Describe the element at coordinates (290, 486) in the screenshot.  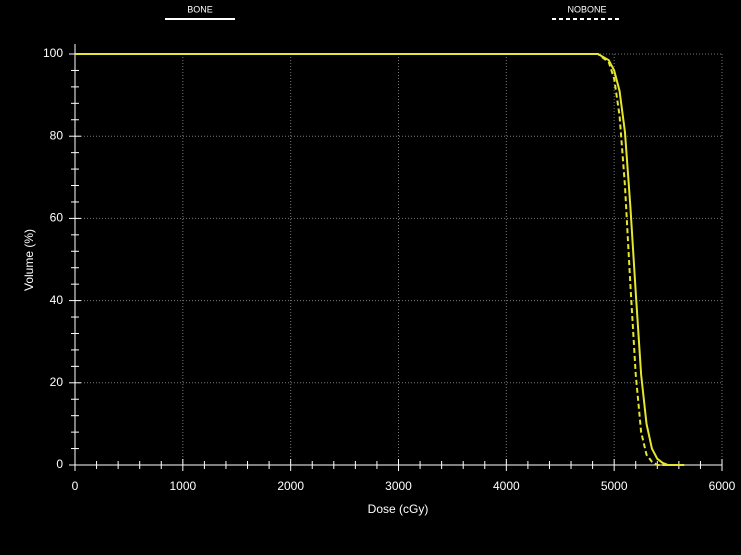
I see `x-tick-label: 2000` at that location.